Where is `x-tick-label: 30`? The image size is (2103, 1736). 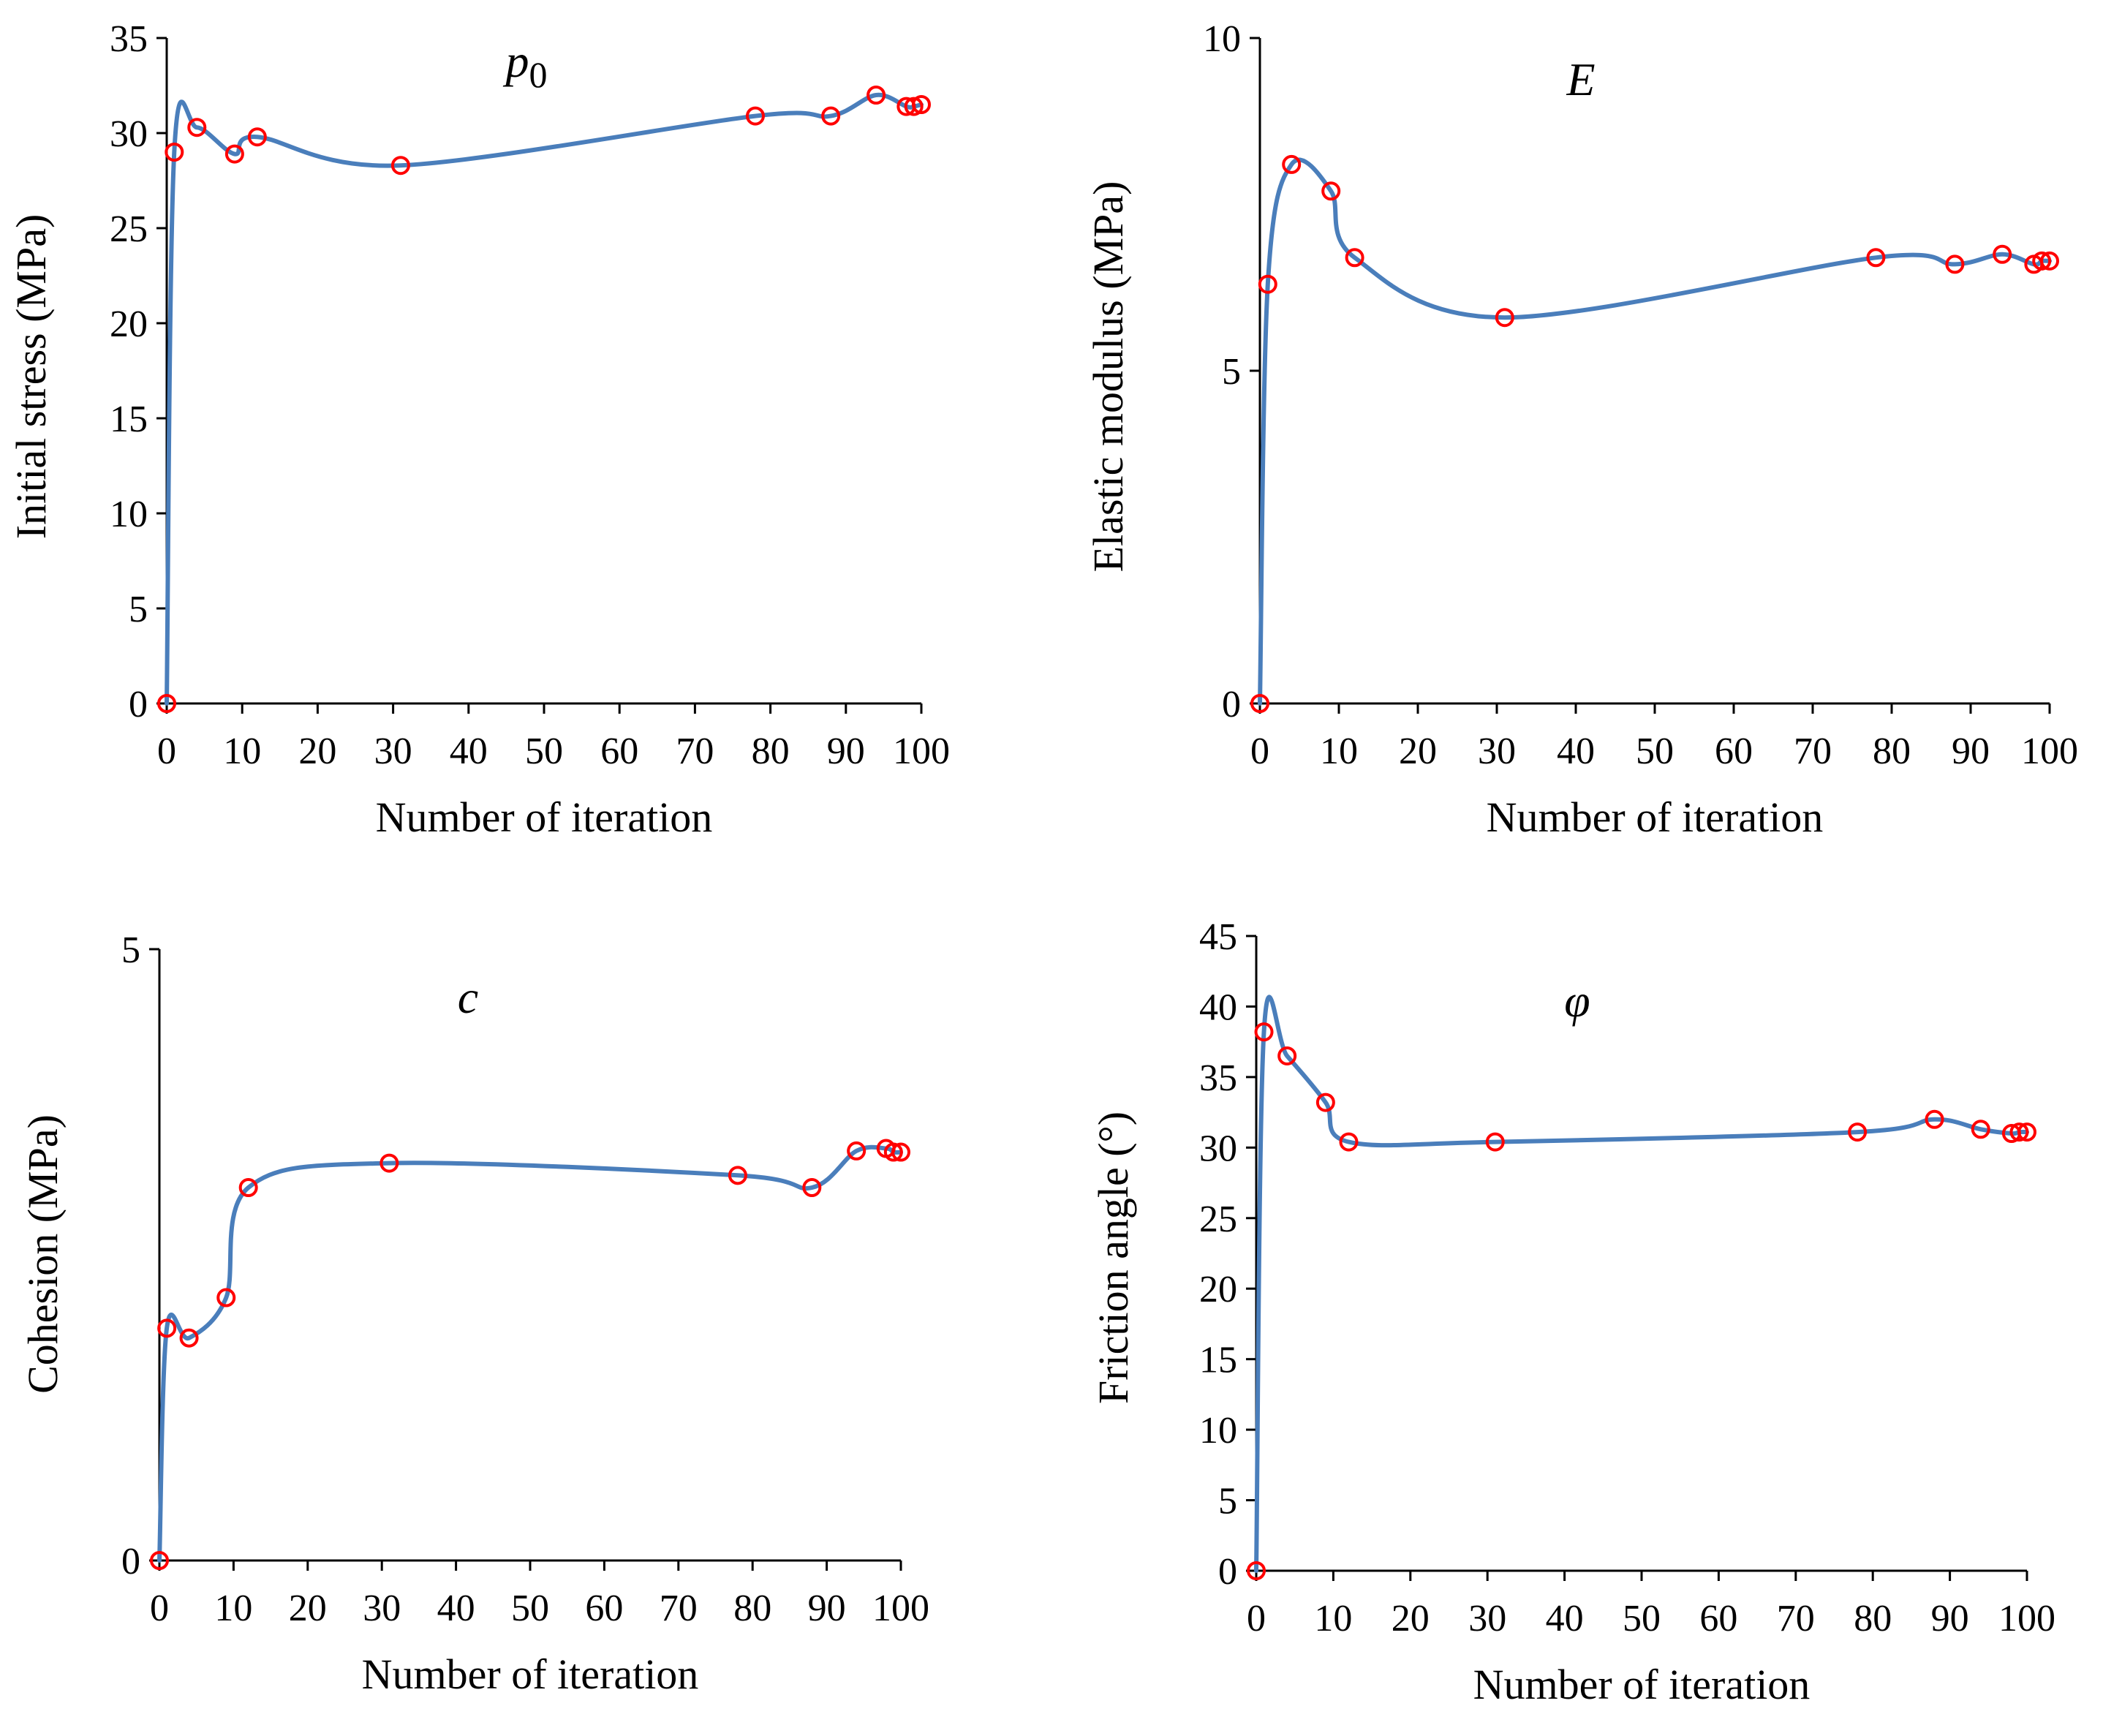 x-tick-label: 30 is located at coordinates (1487, 1618).